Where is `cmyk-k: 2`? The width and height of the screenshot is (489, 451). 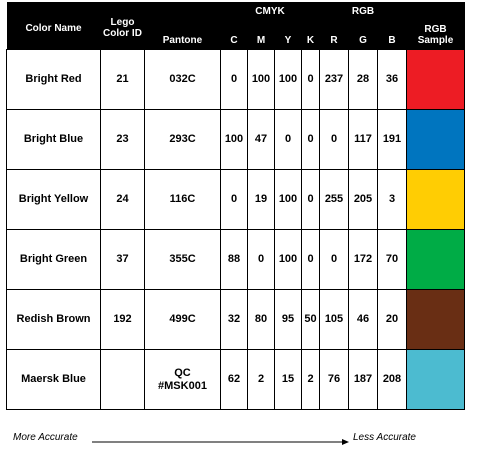 cmyk-k: 2 is located at coordinates (310, 379).